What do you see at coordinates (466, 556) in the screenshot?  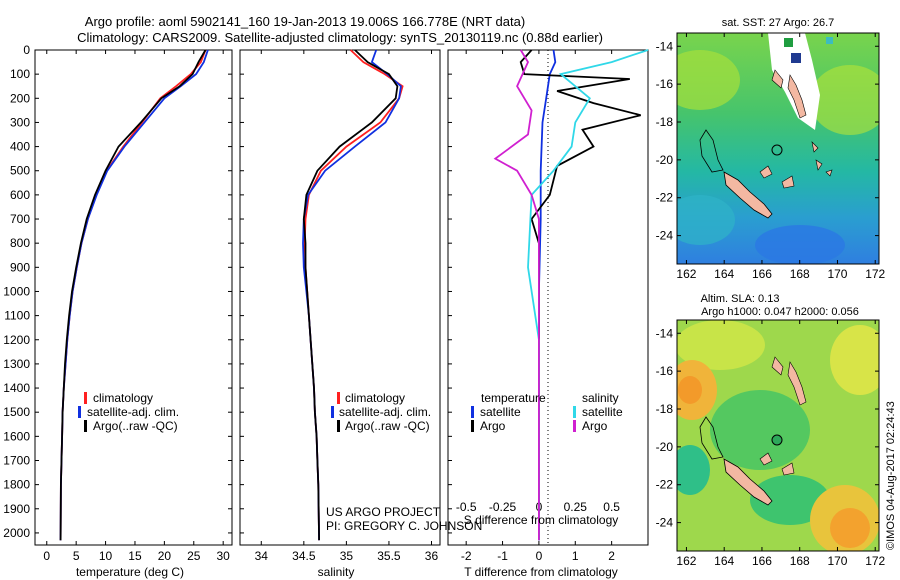 I see `x-tick-label: -2` at bounding box center [466, 556].